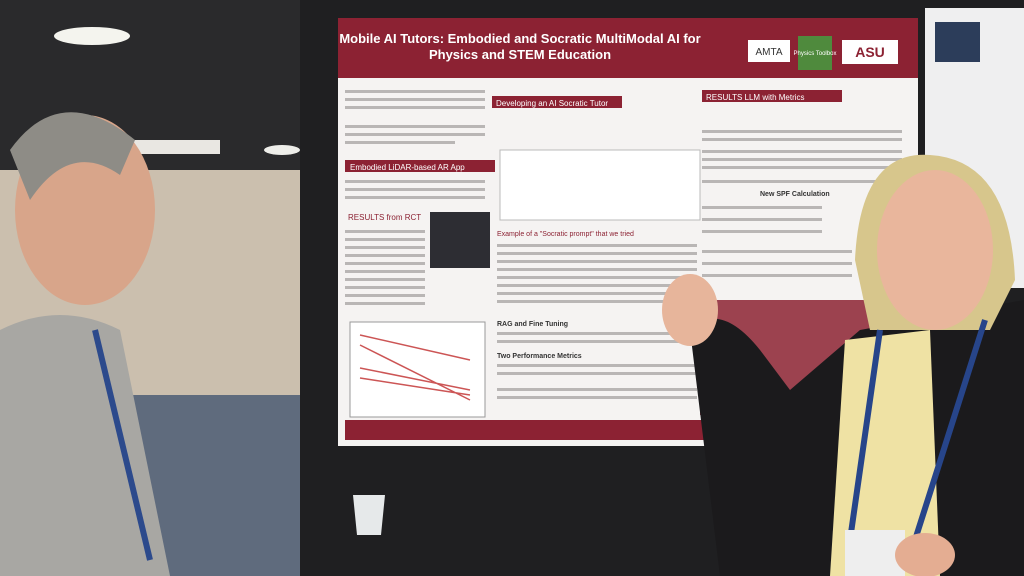 This screenshot has height=576, width=1024. Describe the element at coordinates (755, 97) in the screenshot. I see `section-heading: RESULTS LLM with Metrics` at that location.